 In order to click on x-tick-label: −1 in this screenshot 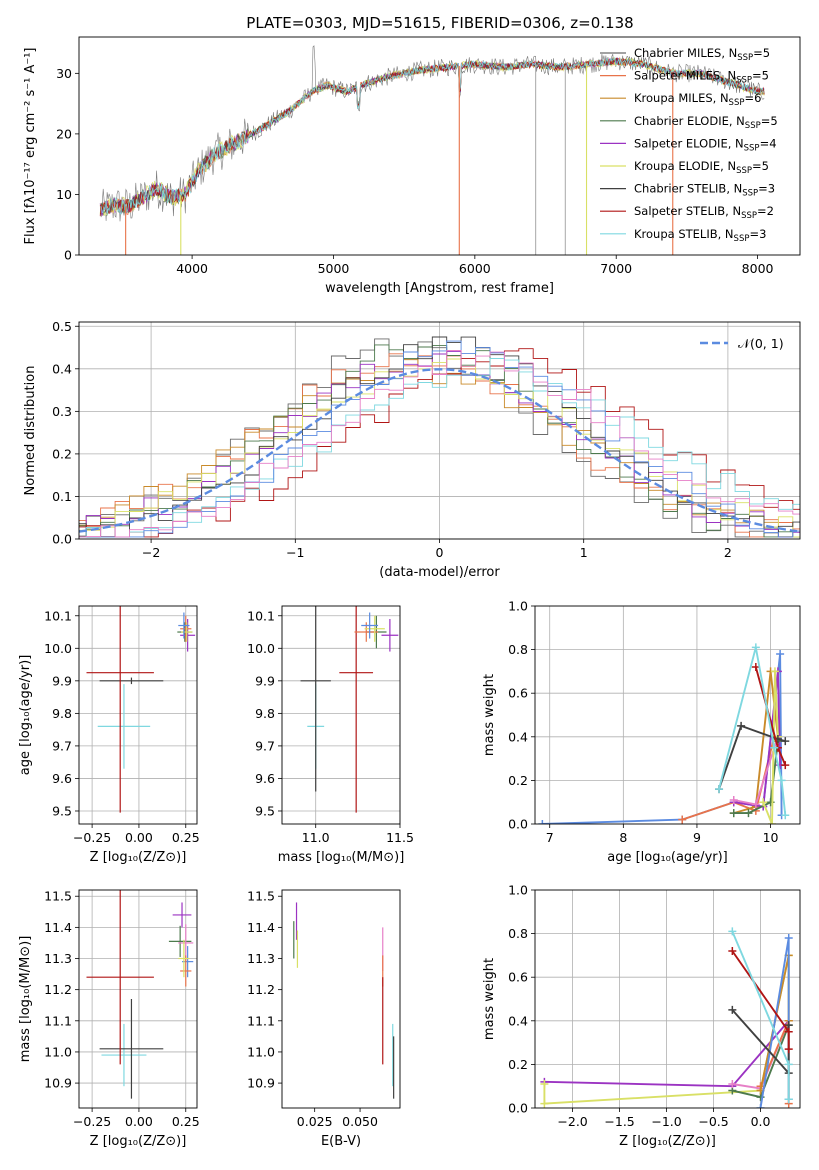, I will do `click(295, 552)`.